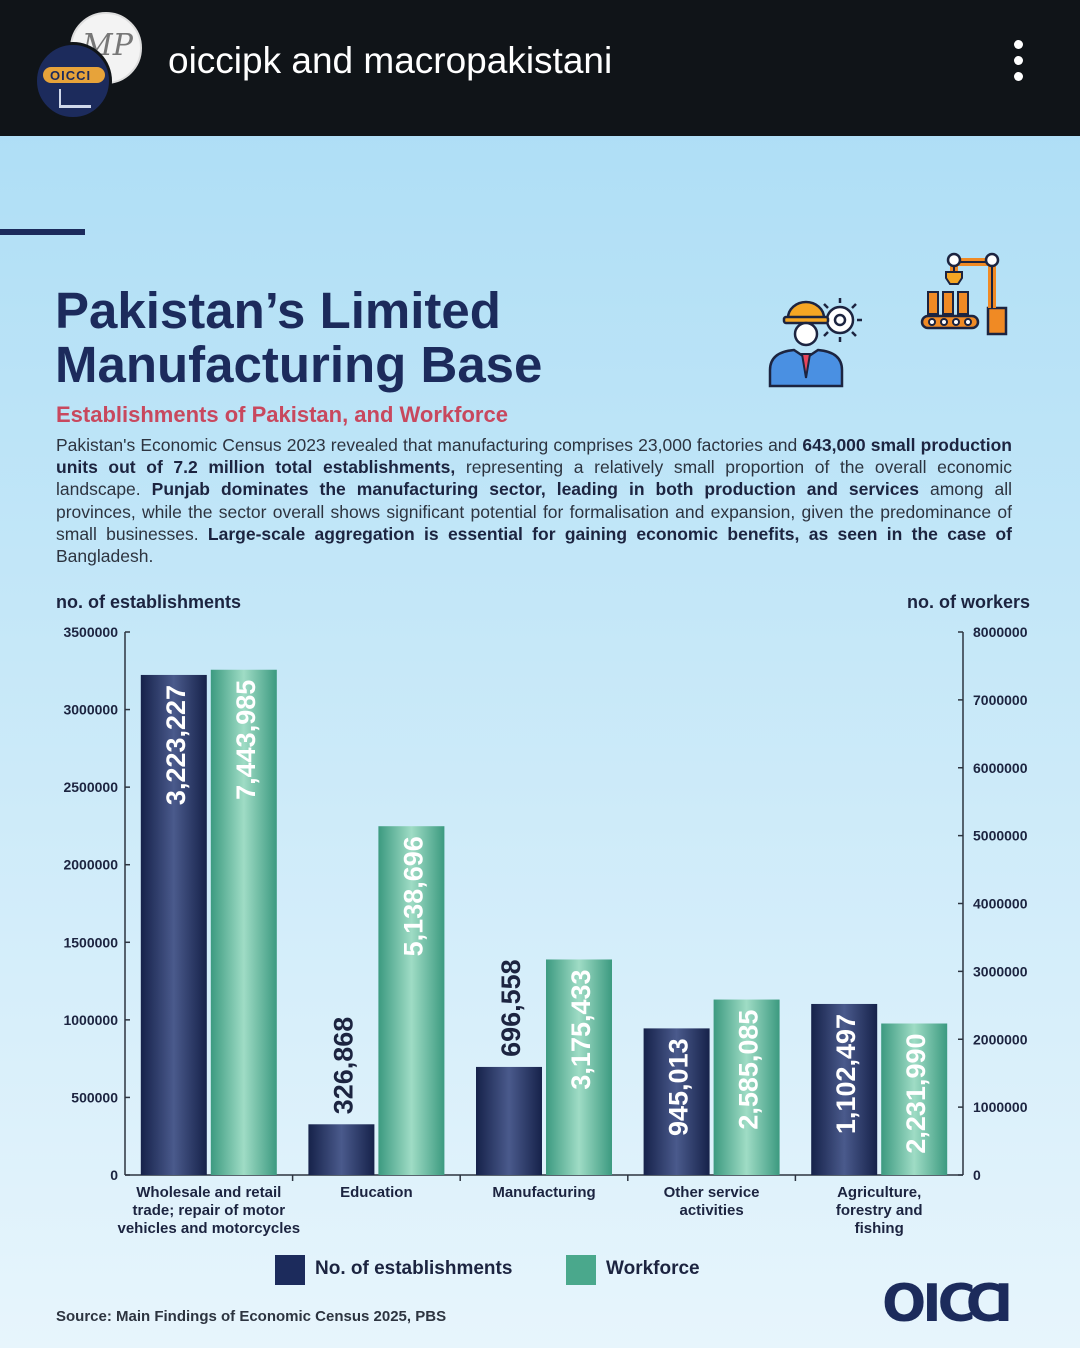  Describe the element at coordinates (653, 1268) in the screenshot. I see `legend-label-workforce: Workforce` at that location.